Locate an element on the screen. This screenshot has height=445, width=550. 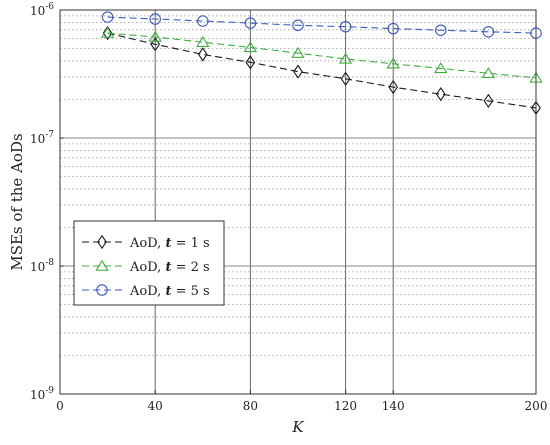
legend-label: AoD, t = 2 s is located at coordinates (169, 267).